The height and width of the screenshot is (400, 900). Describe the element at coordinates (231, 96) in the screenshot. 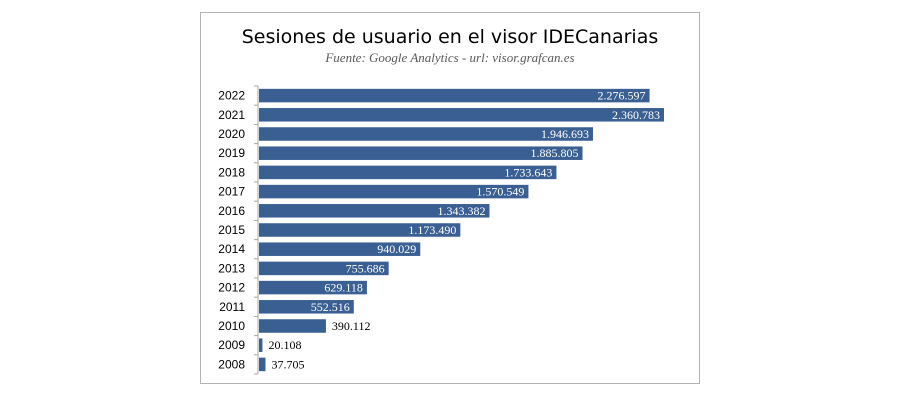

I see `category-label: 2022` at that location.